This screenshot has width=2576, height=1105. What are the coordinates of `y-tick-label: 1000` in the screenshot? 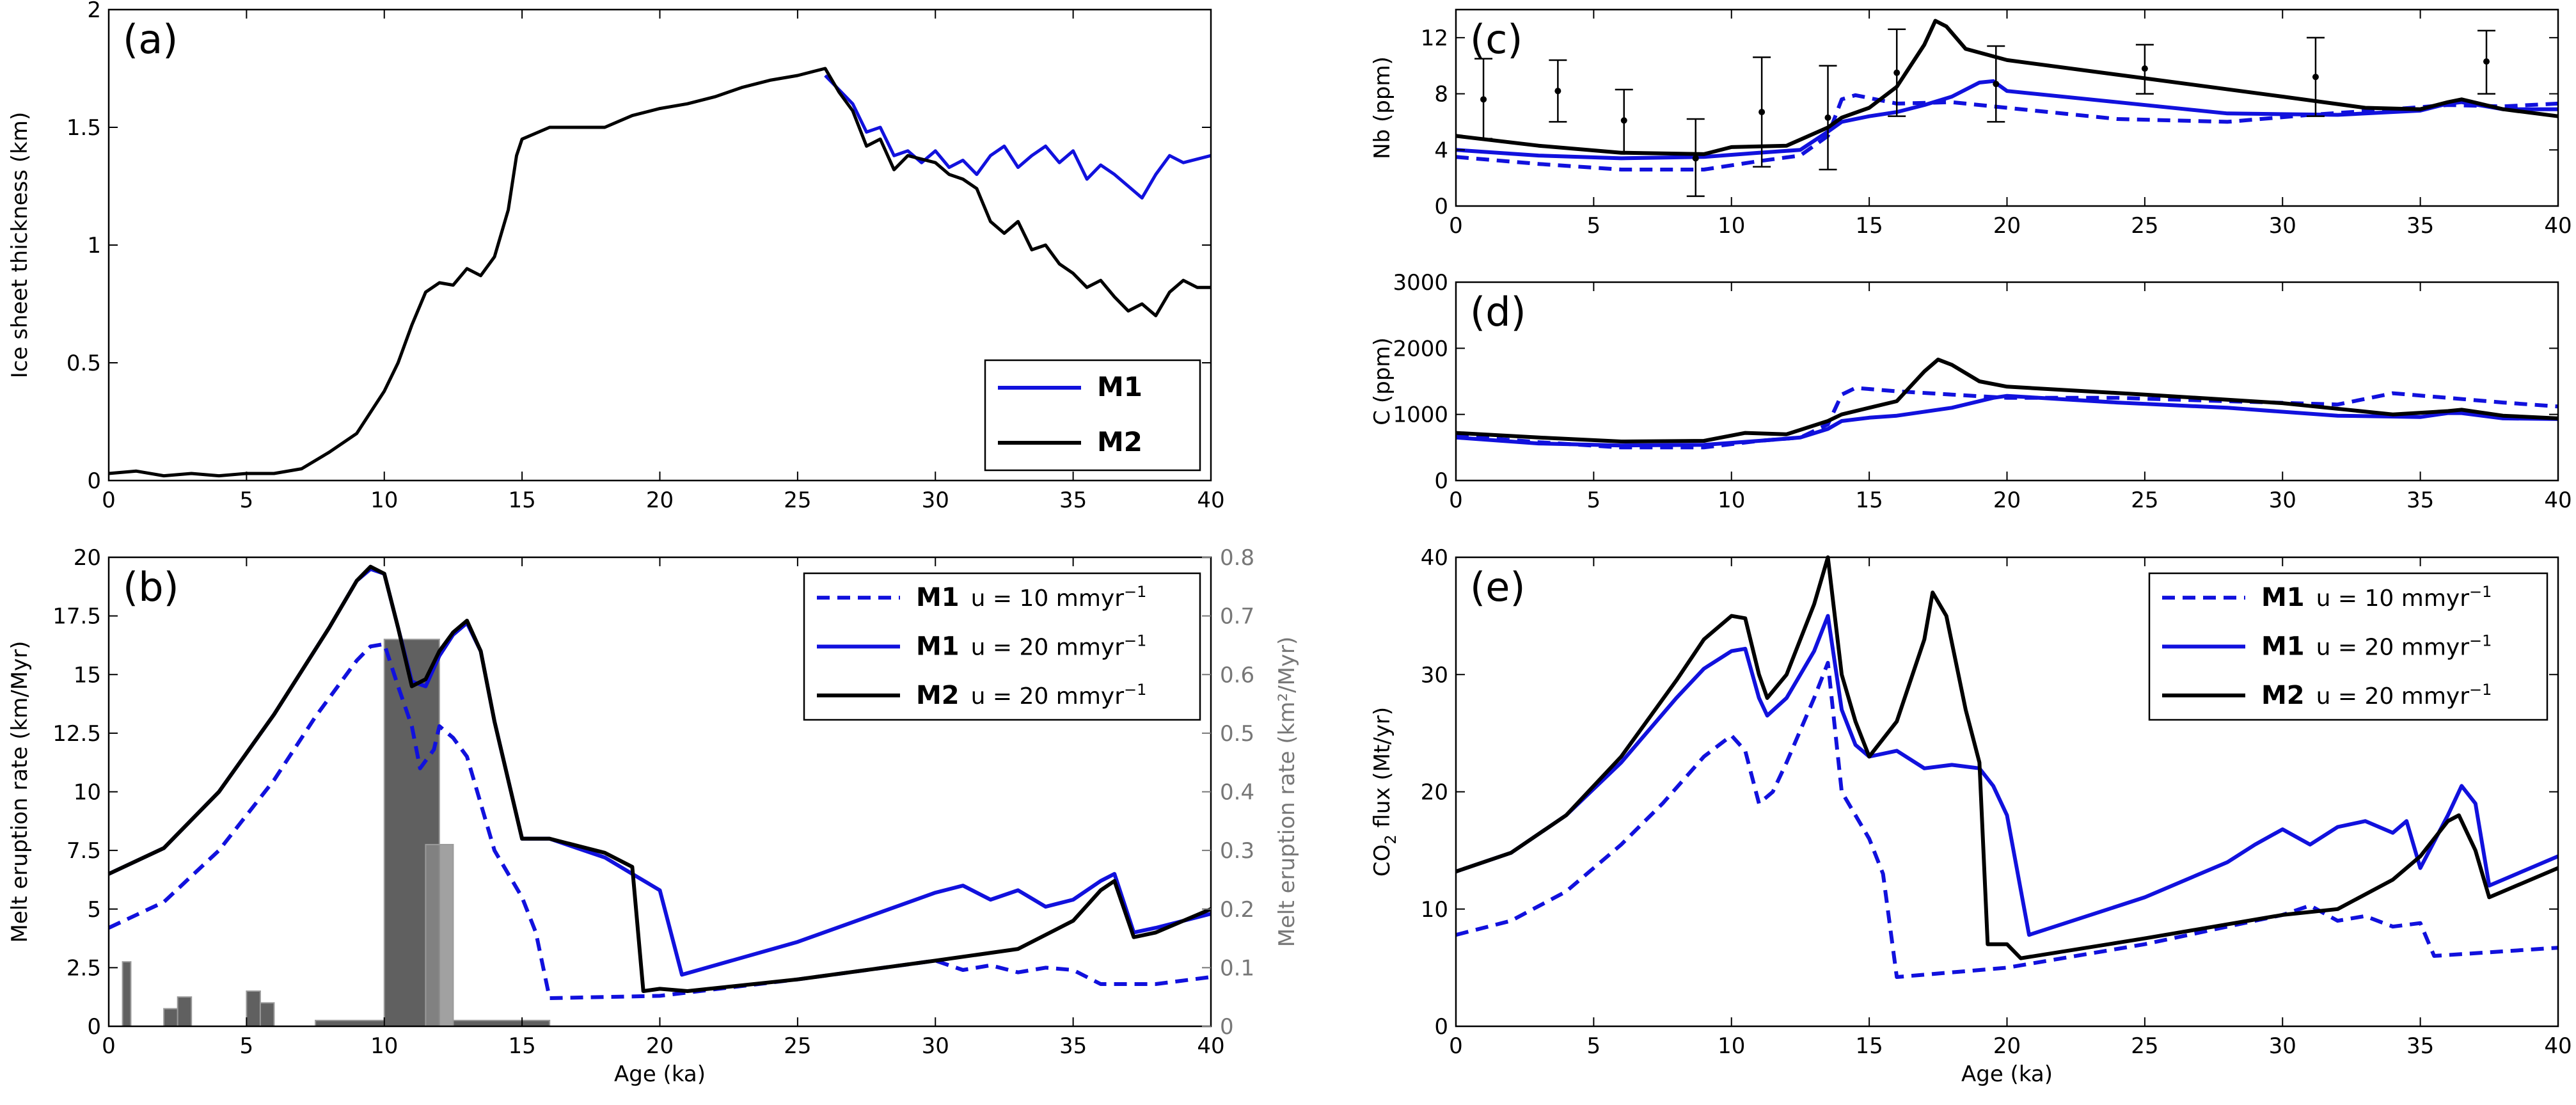 It's located at (1420, 415).